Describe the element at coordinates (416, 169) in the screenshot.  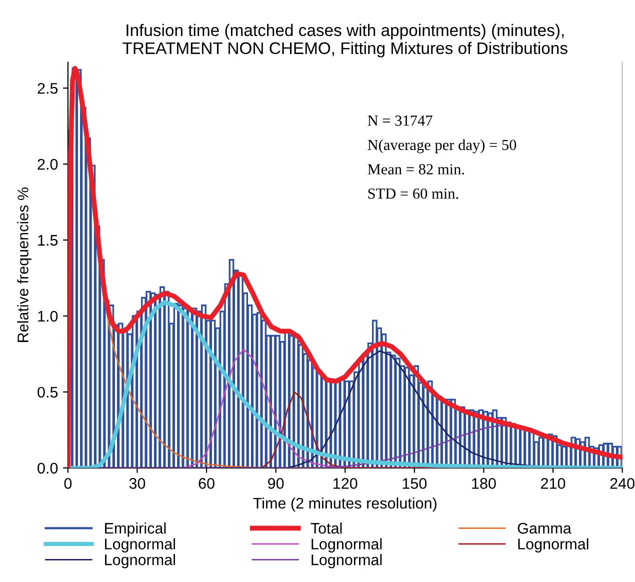
I see `annotation: Mean = 82 min.` at that location.